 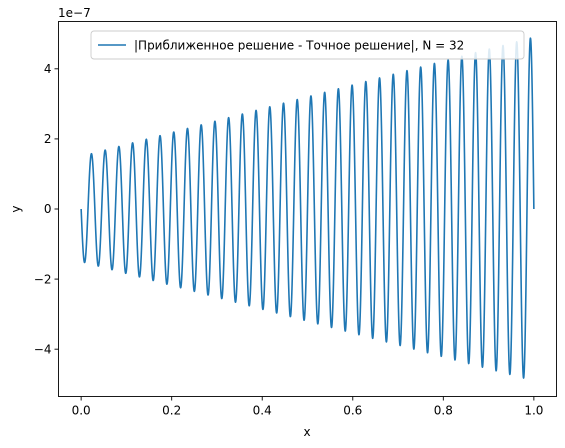 What do you see at coordinates (533, 411) in the screenshot?
I see `x-tick-label: 1.0` at bounding box center [533, 411].